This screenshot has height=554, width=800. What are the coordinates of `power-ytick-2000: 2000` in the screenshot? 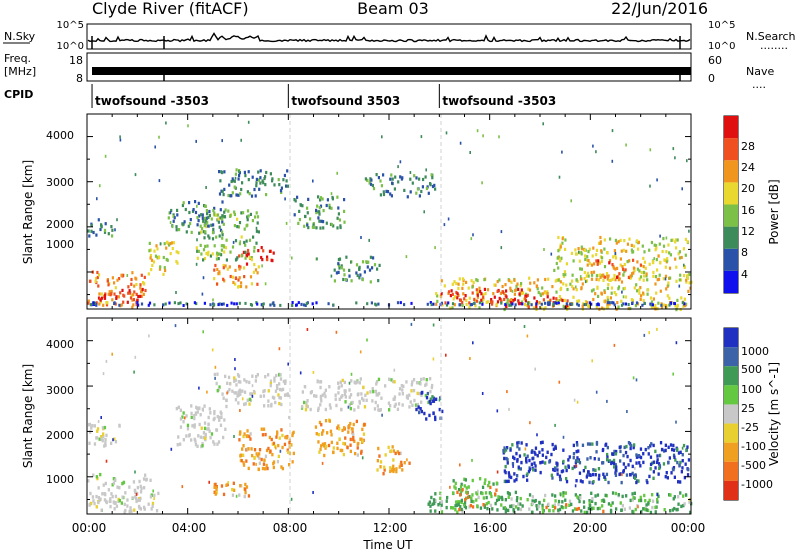 It's located at (60, 224).